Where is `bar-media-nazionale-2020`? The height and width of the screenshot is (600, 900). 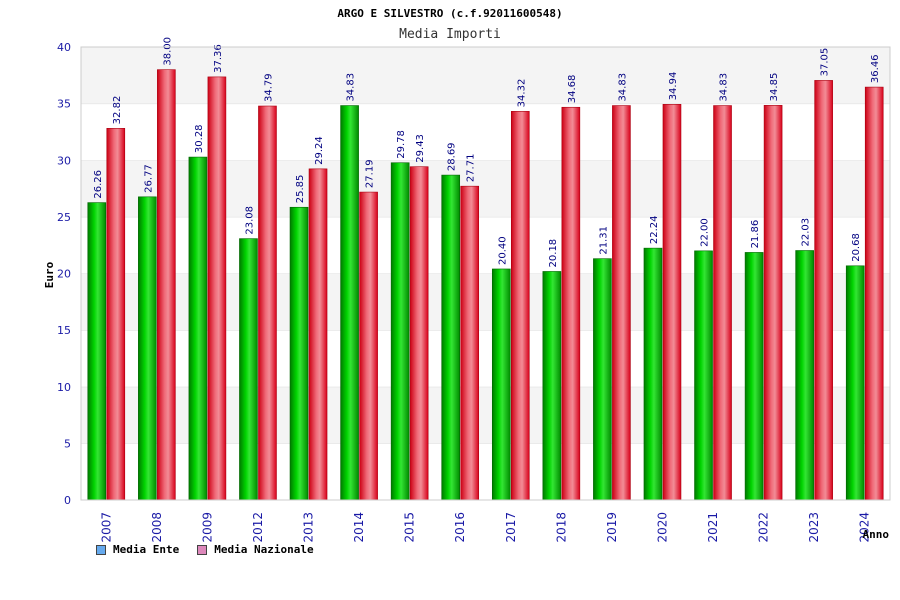
bar-media-nazionale-2020 is located at coordinates (672, 302).